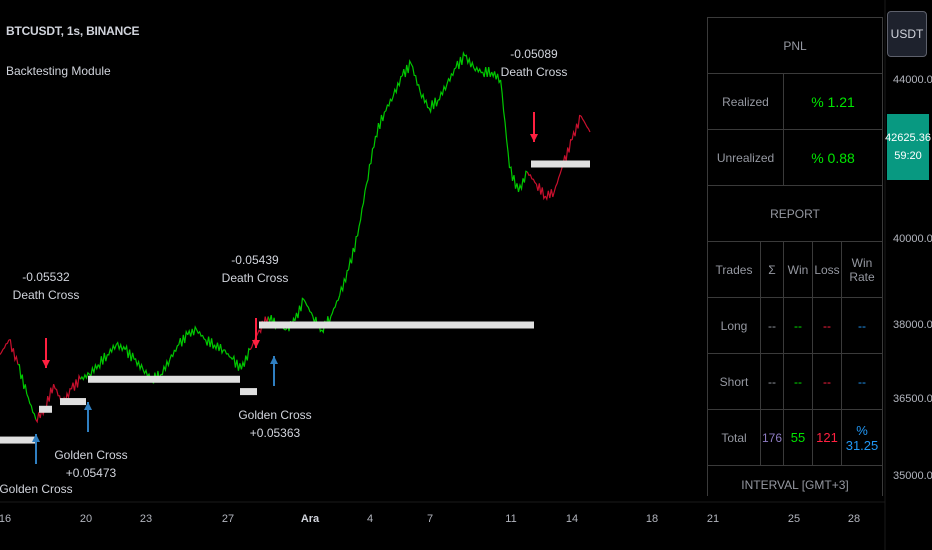 Image resolution: width=932 pixels, height=550 pixels. What do you see at coordinates (255, 260) in the screenshot?
I see `annotation-value: -0.05439` at bounding box center [255, 260].